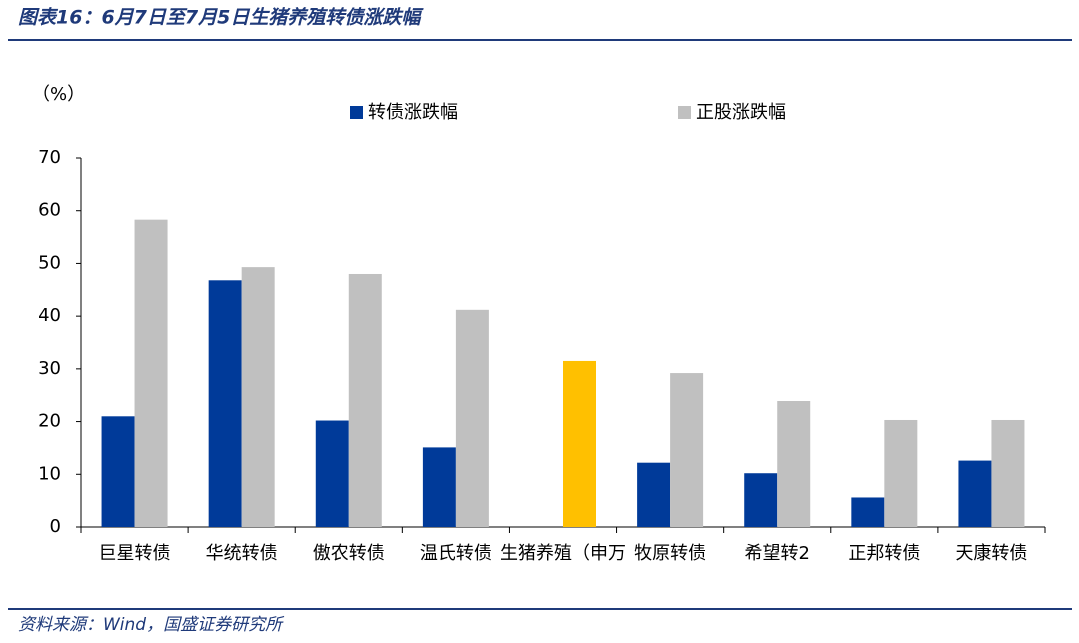  What do you see at coordinates (49, 421) in the screenshot?
I see `y-tick-label: 20` at bounding box center [49, 421].